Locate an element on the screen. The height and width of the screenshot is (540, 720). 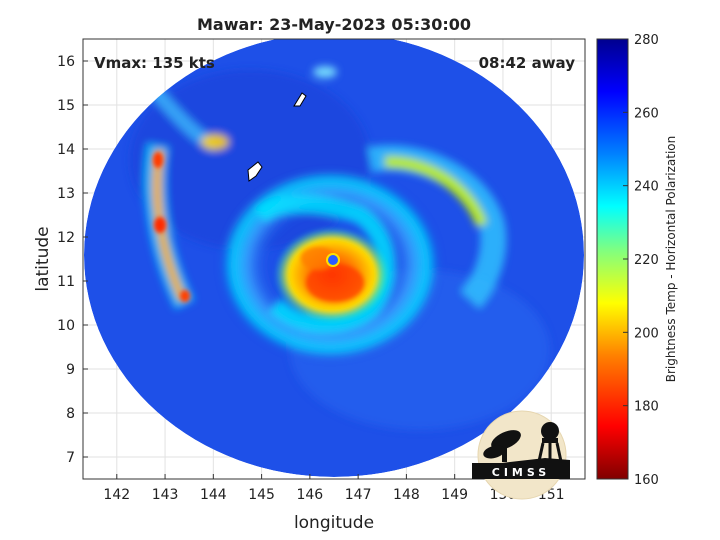
y-tick-label: 13 is located at coordinates (66, 194).